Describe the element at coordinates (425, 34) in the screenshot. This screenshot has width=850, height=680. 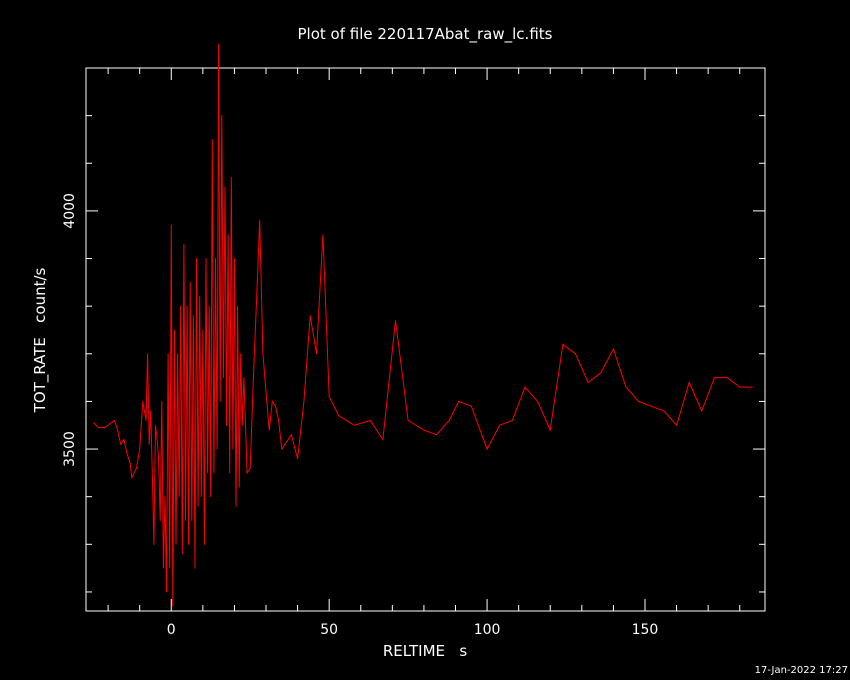
I see `chart-title: Plot of file 220117Abat_raw_lc.fits` at that location.